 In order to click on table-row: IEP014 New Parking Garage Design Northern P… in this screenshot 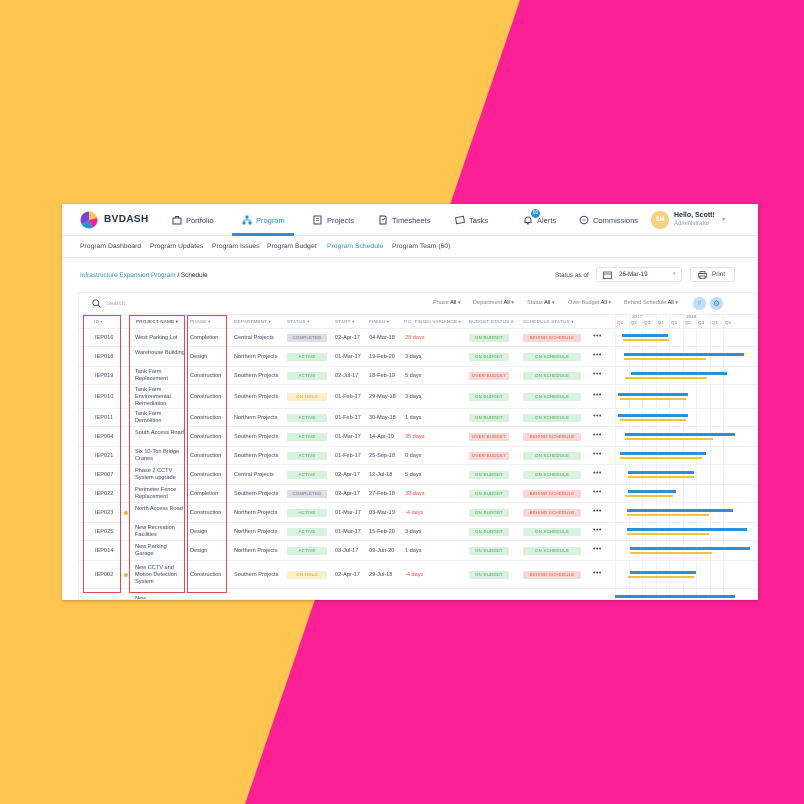, I will do `click(418, 551)`.